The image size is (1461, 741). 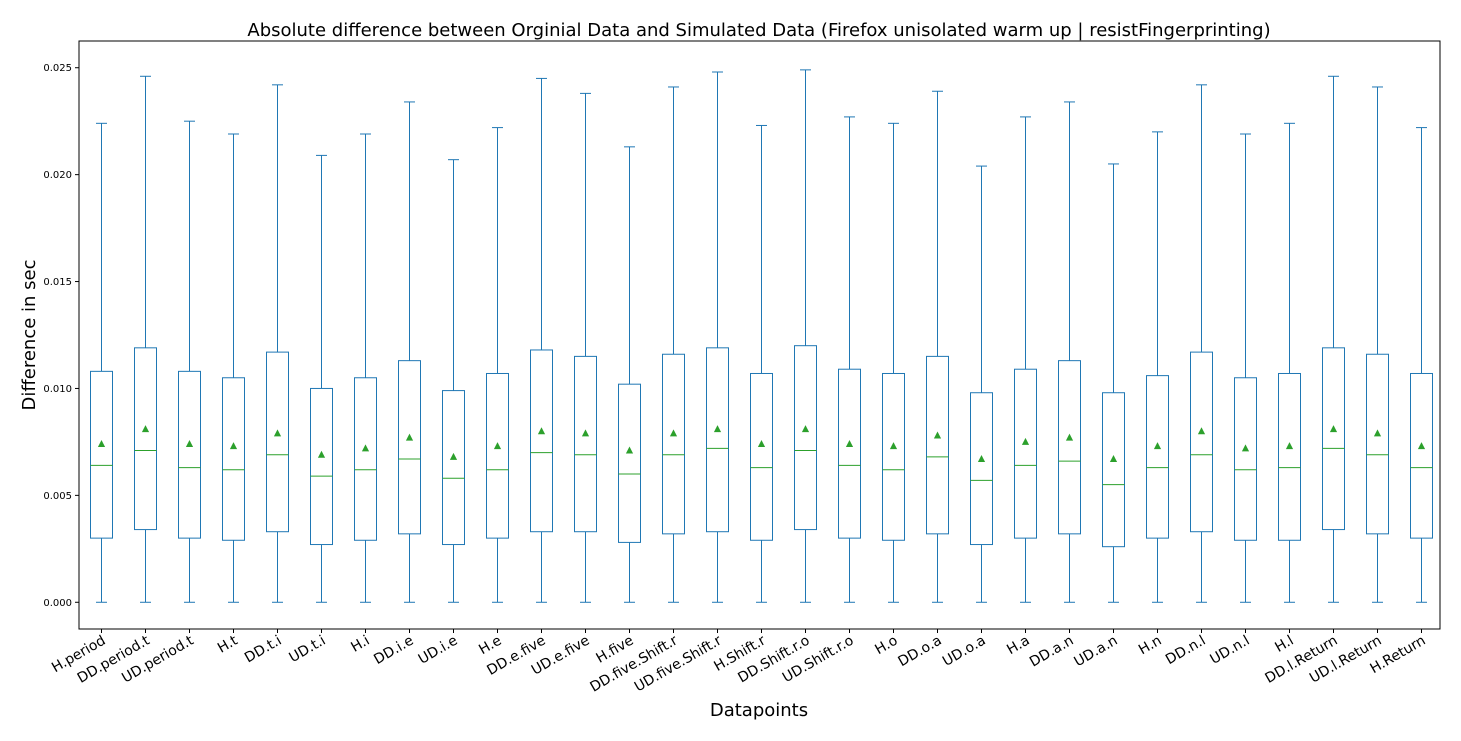 What do you see at coordinates (57, 496) in the screenshot?
I see `y-tick-label: 0.005` at bounding box center [57, 496].